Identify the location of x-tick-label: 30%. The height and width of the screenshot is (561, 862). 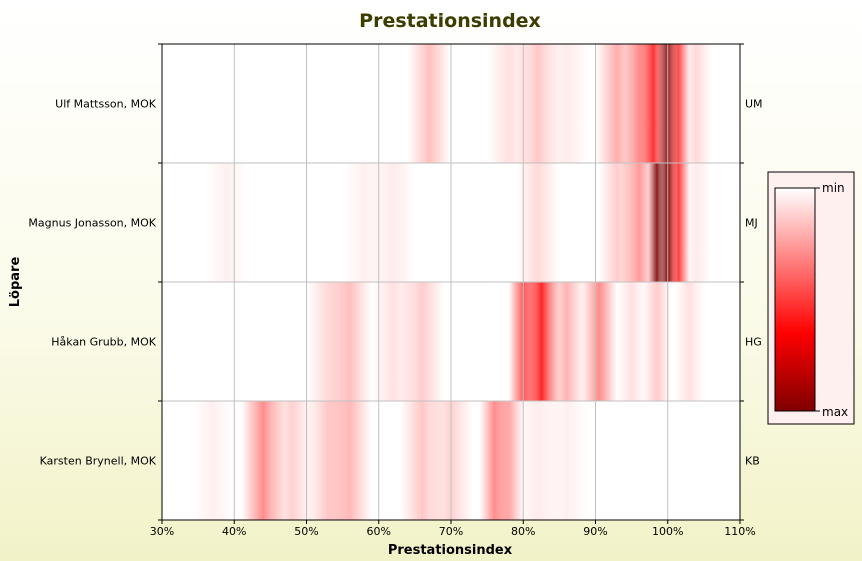
(162, 531).